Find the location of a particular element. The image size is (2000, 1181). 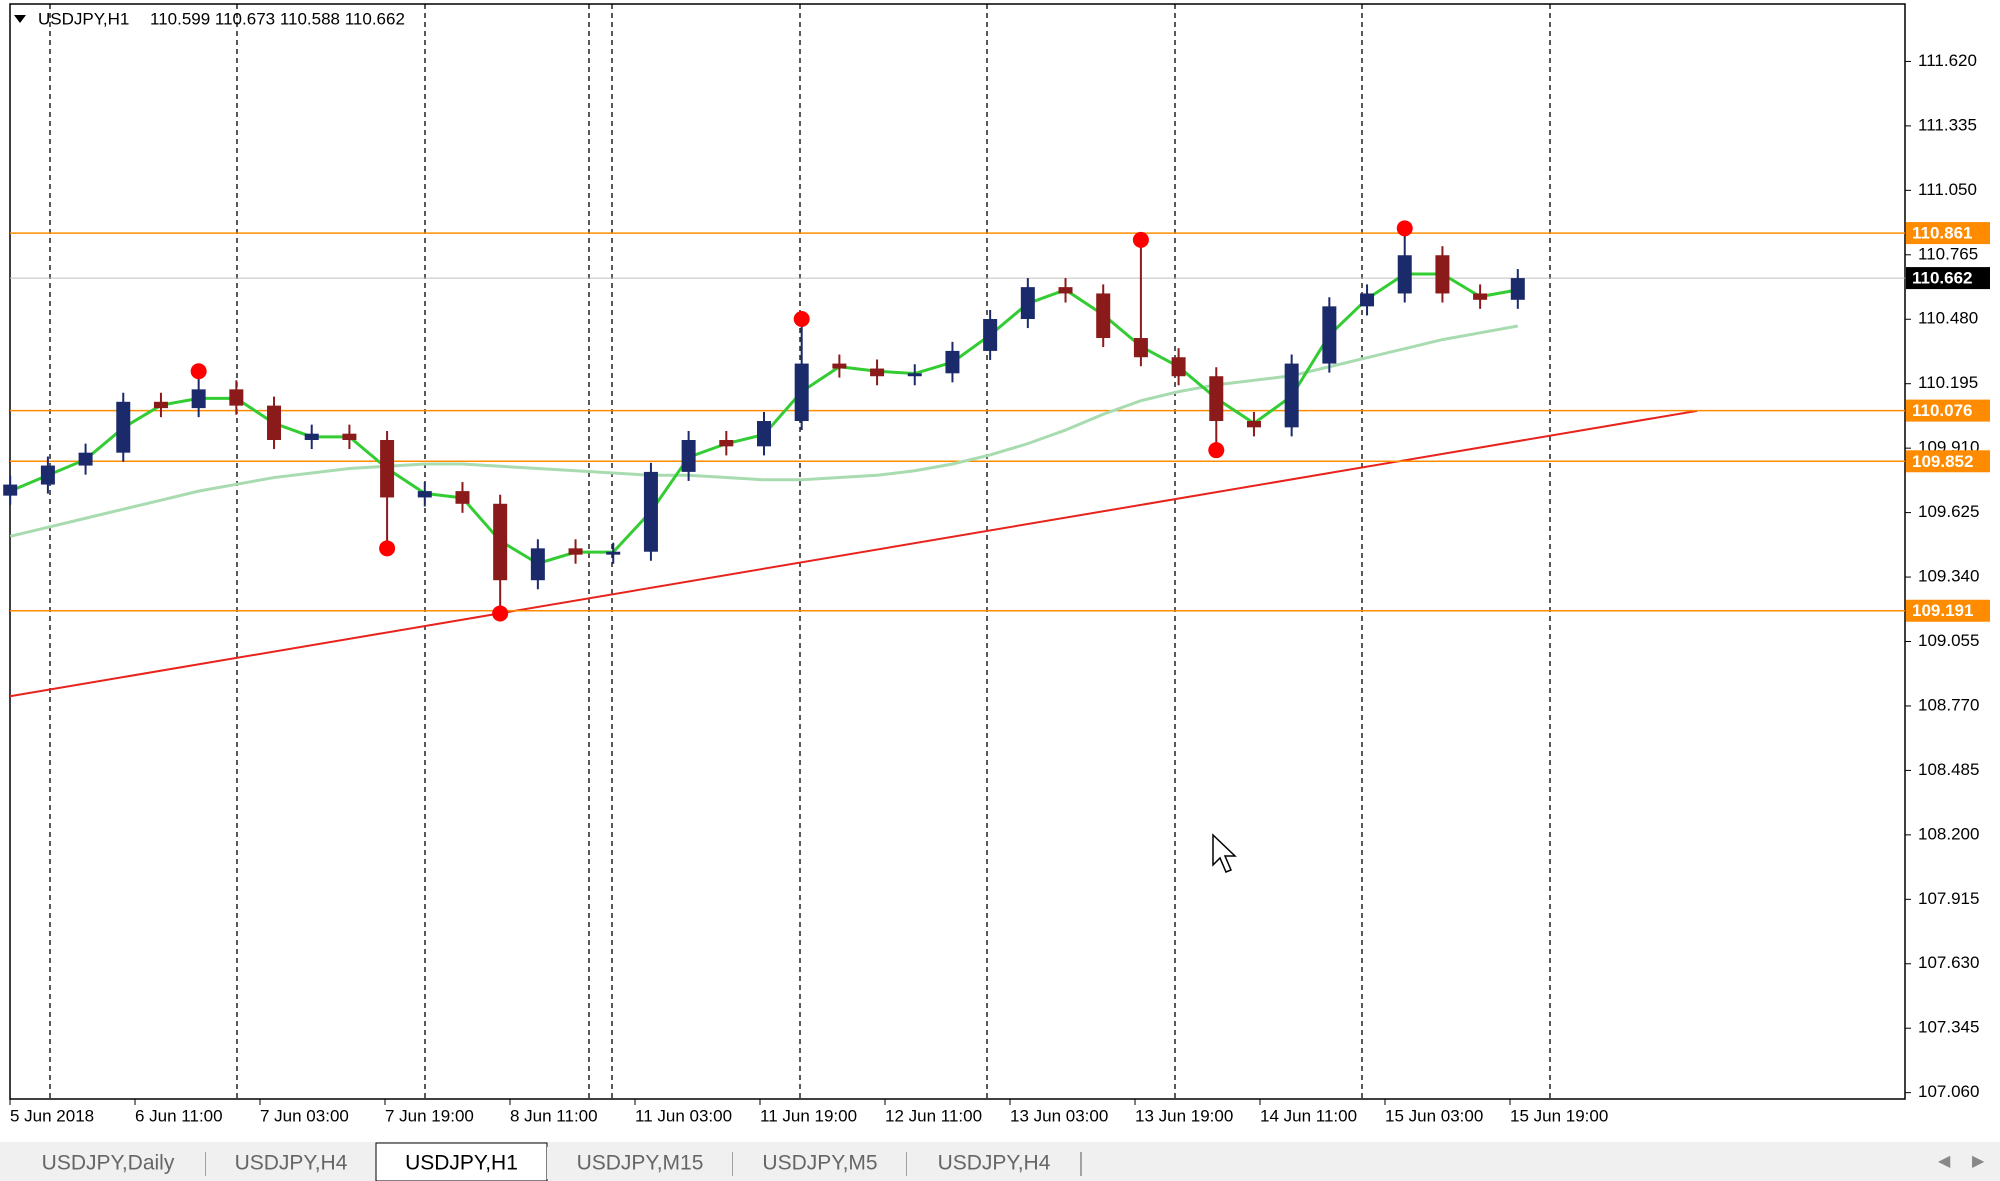

x-tick-label: 12 Jun 11:00 is located at coordinates (933, 1115).